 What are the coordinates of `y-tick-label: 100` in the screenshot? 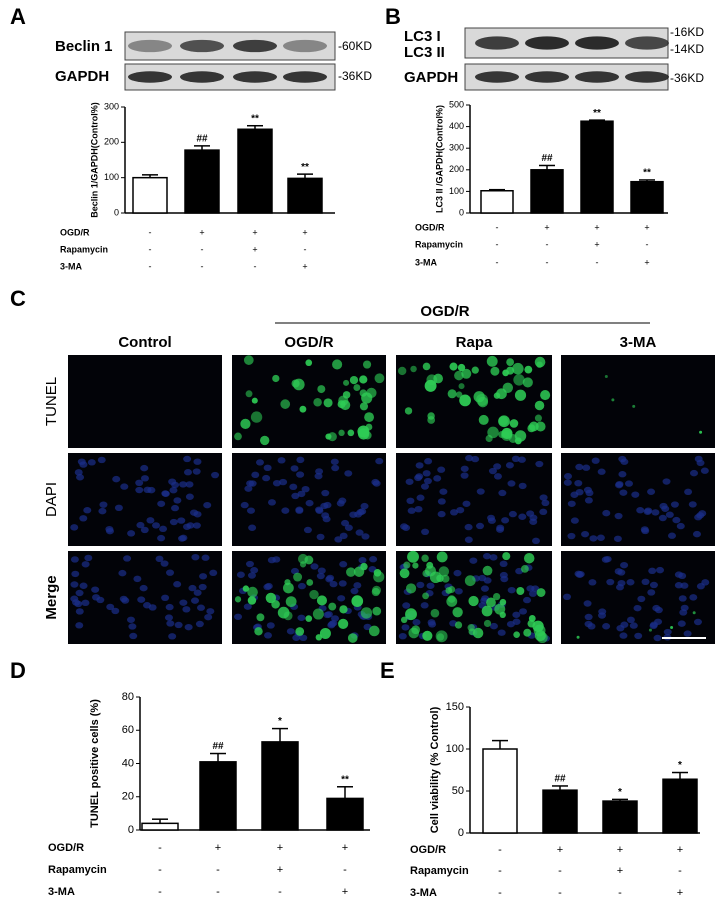 It's located at (455, 749).